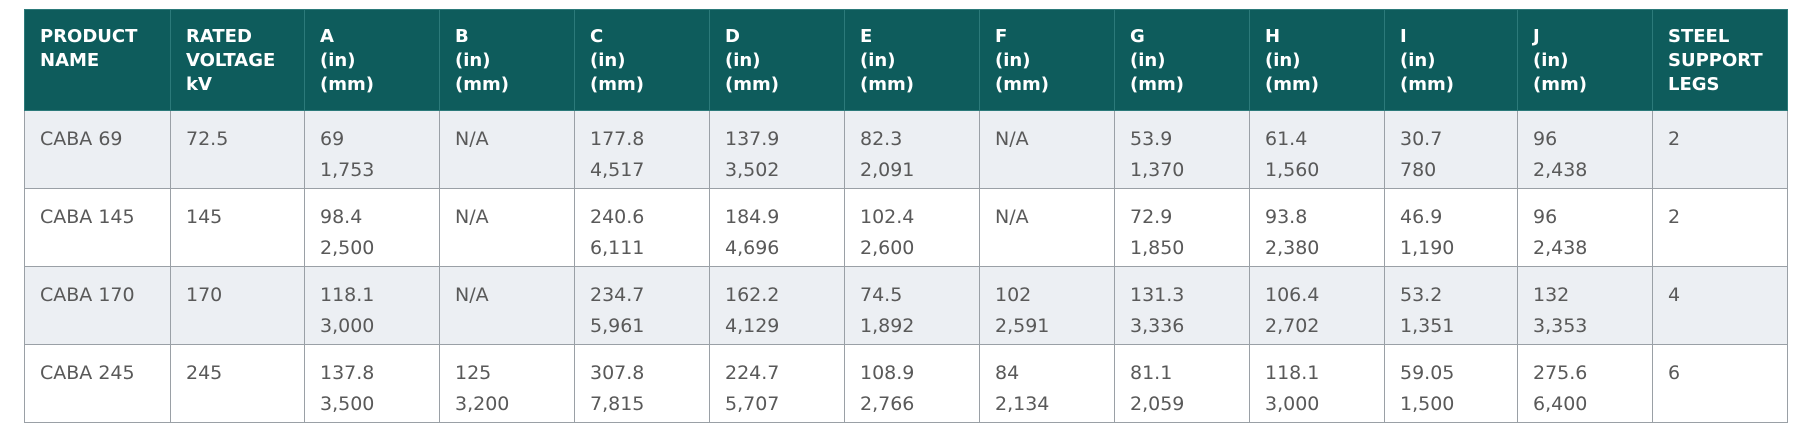 The width and height of the screenshot is (1798, 430). Describe the element at coordinates (204, 217) in the screenshot. I see `cell-line: 145` at that location.